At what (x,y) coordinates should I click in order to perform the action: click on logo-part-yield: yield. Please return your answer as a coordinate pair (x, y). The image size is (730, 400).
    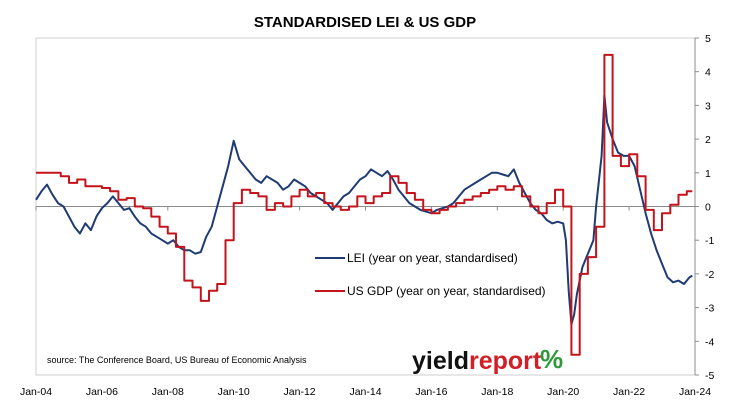
    Looking at the image, I should click on (440, 361).